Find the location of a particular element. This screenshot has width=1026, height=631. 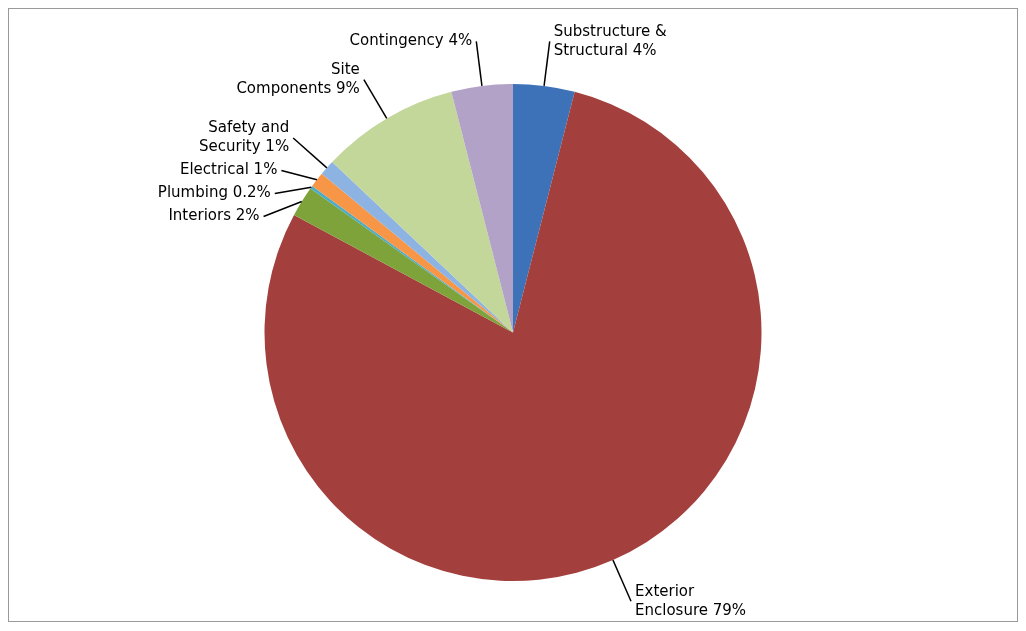

slice-label: Interiors 2% is located at coordinates (214, 215).